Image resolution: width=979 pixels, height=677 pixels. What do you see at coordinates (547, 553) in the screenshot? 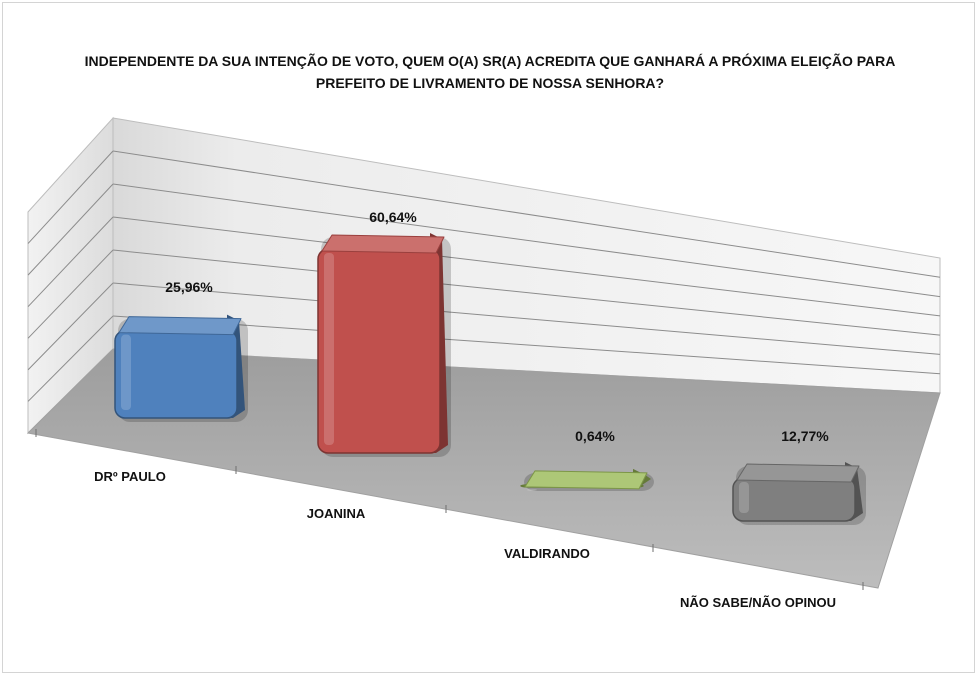
I see `category-label-2: VALDIRANDO` at bounding box center [547, 553].